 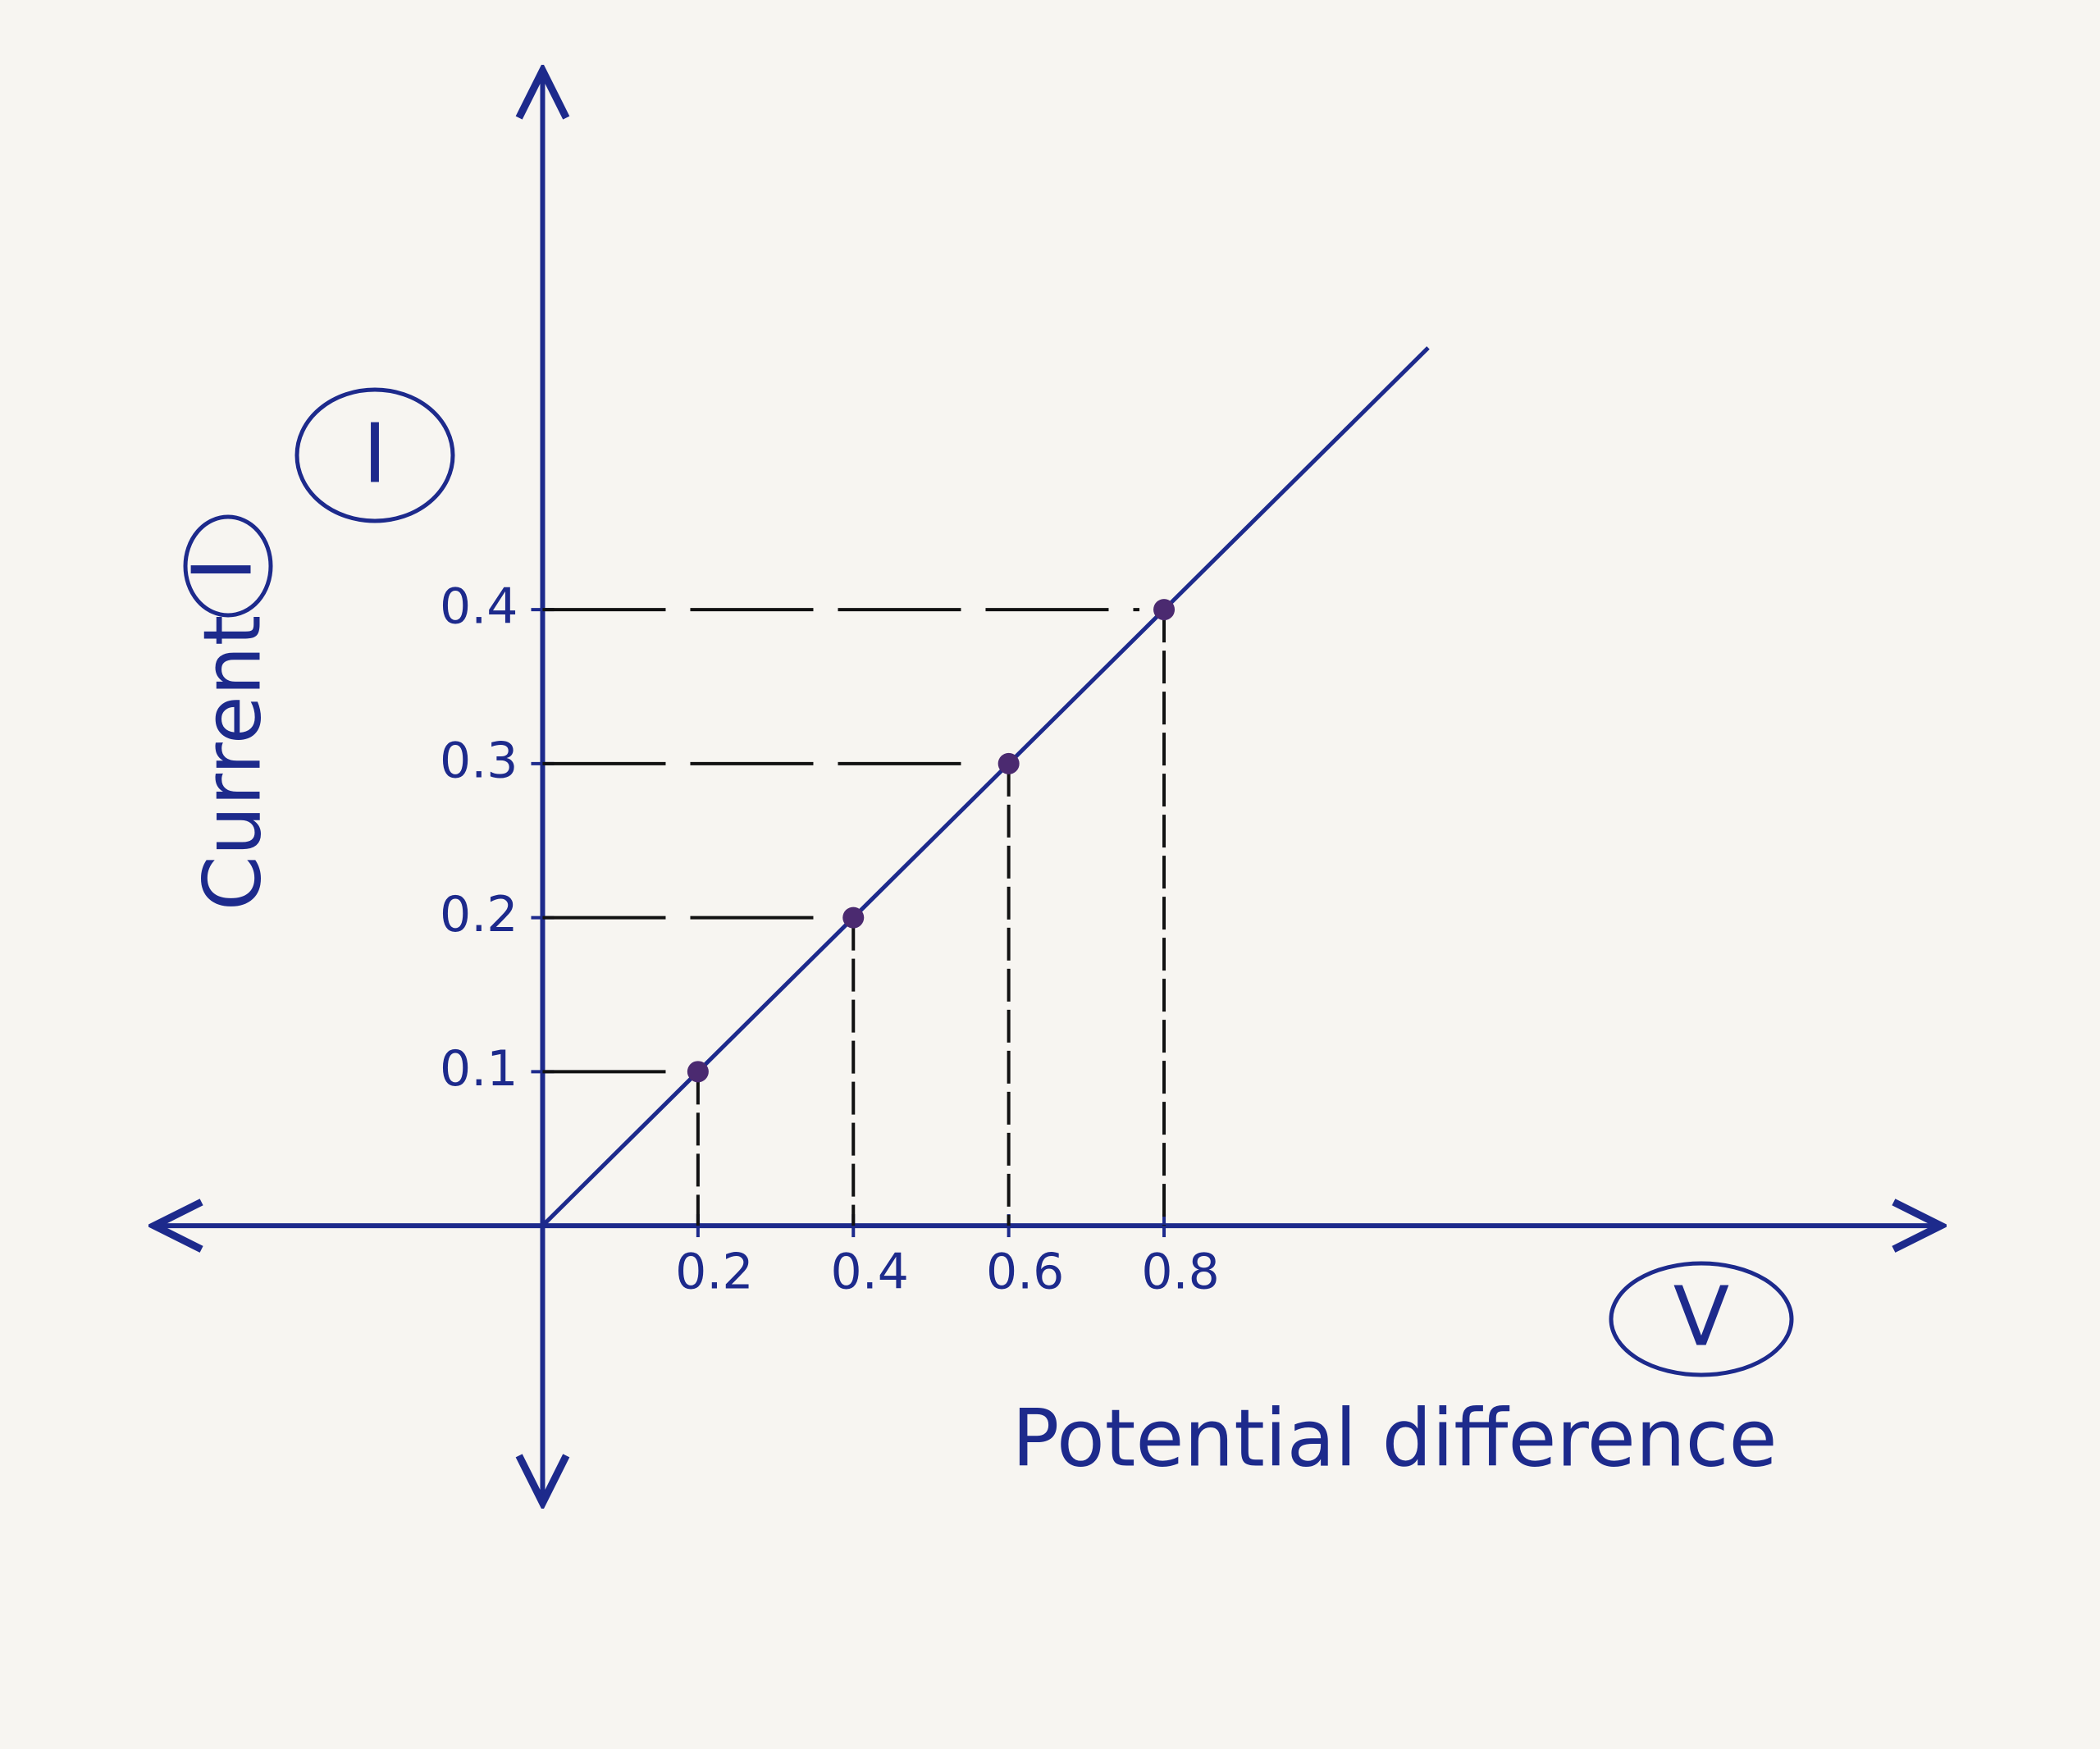 I want to click on line-extension, so click(x=1296, y=478).